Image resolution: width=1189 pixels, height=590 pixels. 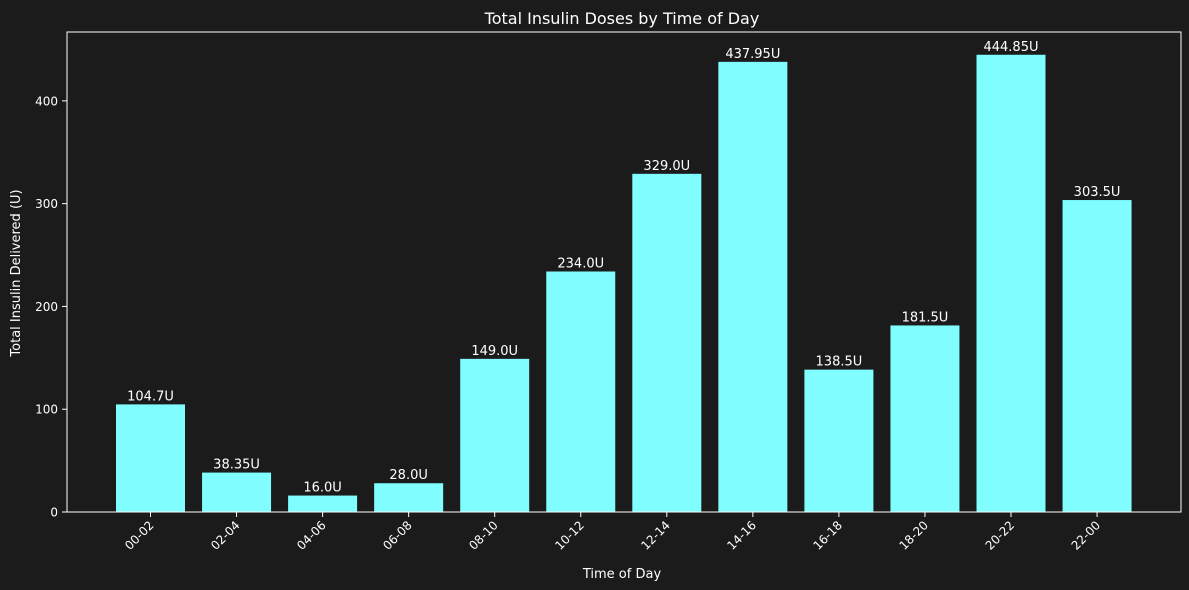 What do you see at coordinates (236, 465) in the screenshot?
I see `bar-value-label: 38.35U` at bounding box center [236, 465].